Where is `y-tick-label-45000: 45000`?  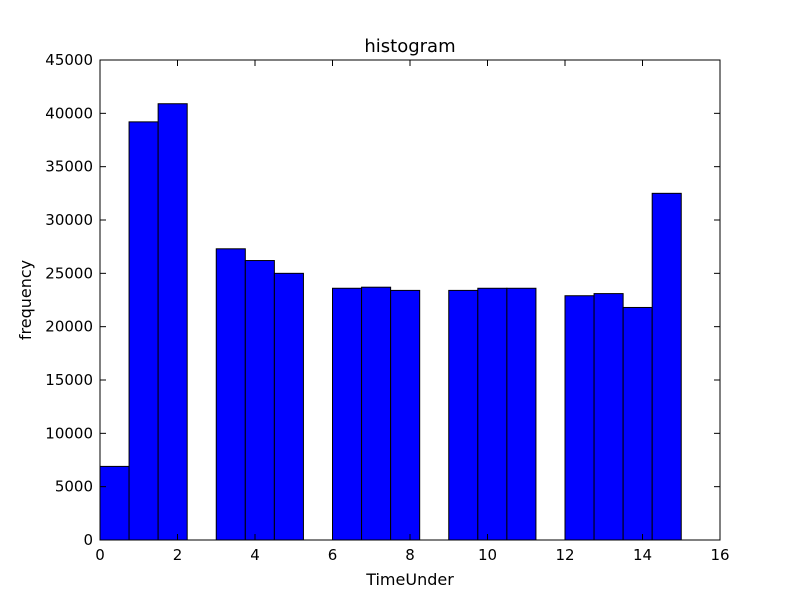
y-tick-label-45000: 45000 is located at coordinates (69, 60).